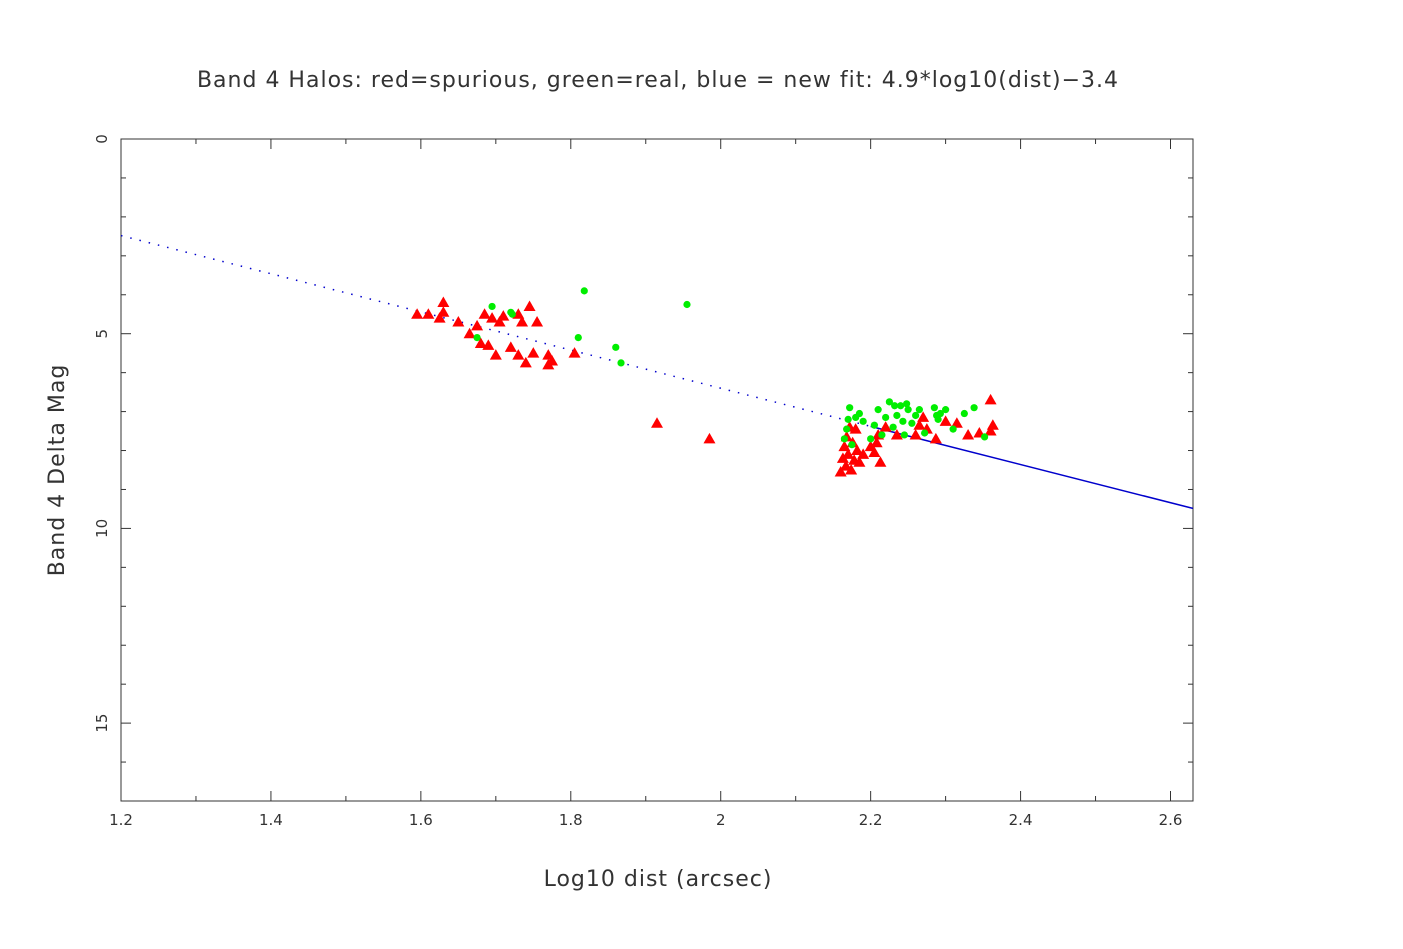  Describe the element at coordinates (121, 820) in the screenshot. I see `x-tick-label: 1.2` at that location.